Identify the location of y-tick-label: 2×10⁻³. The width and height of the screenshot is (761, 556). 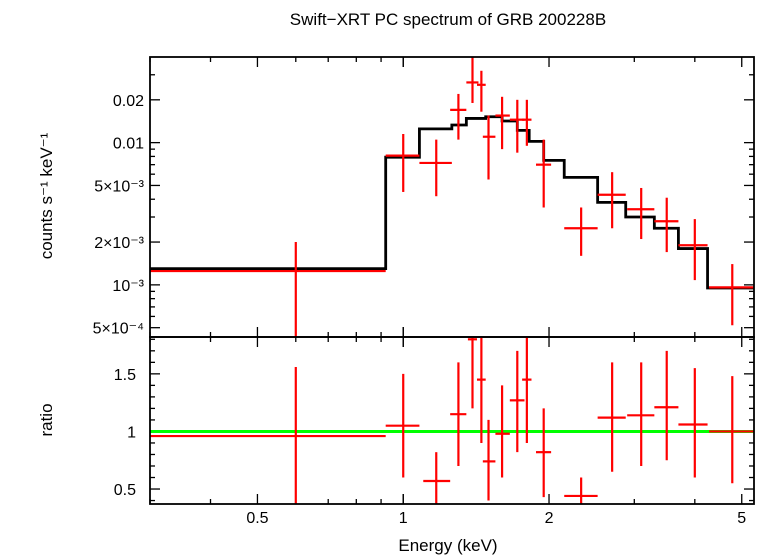
(119, 243).